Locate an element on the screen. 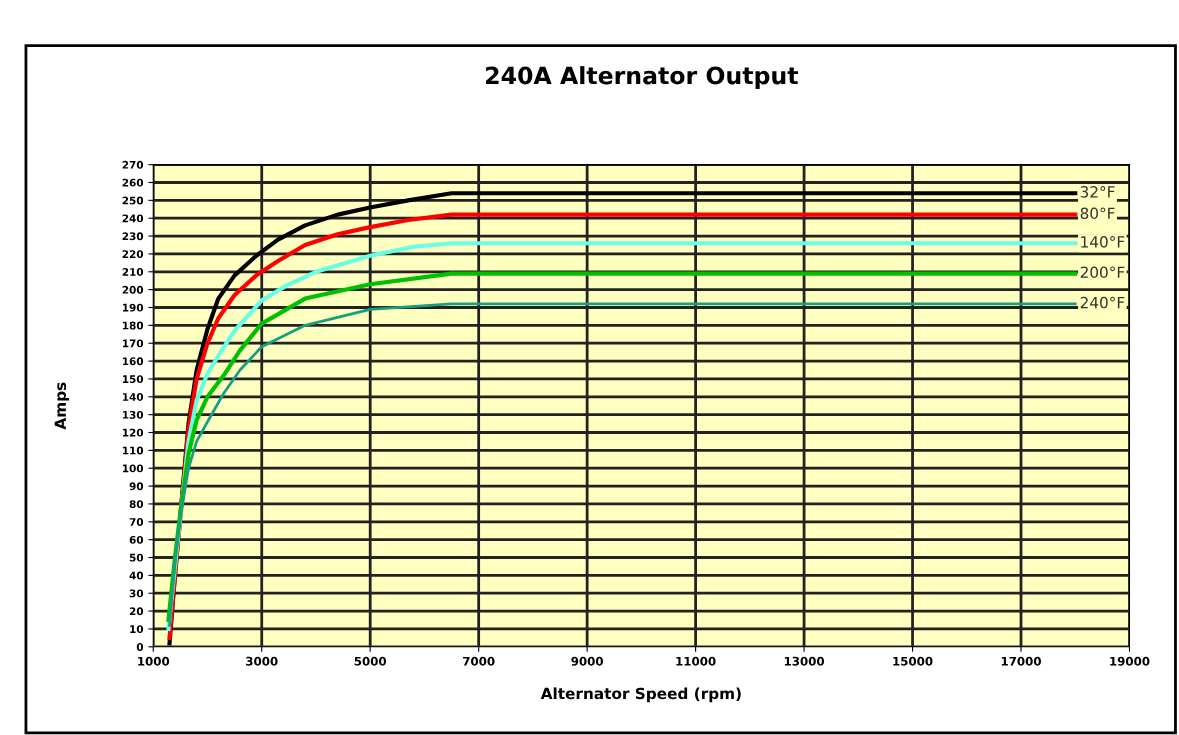 The height and width of the screenshot is (735, 1179). y-tick-label: 60 is located at coordinates (136, 539).